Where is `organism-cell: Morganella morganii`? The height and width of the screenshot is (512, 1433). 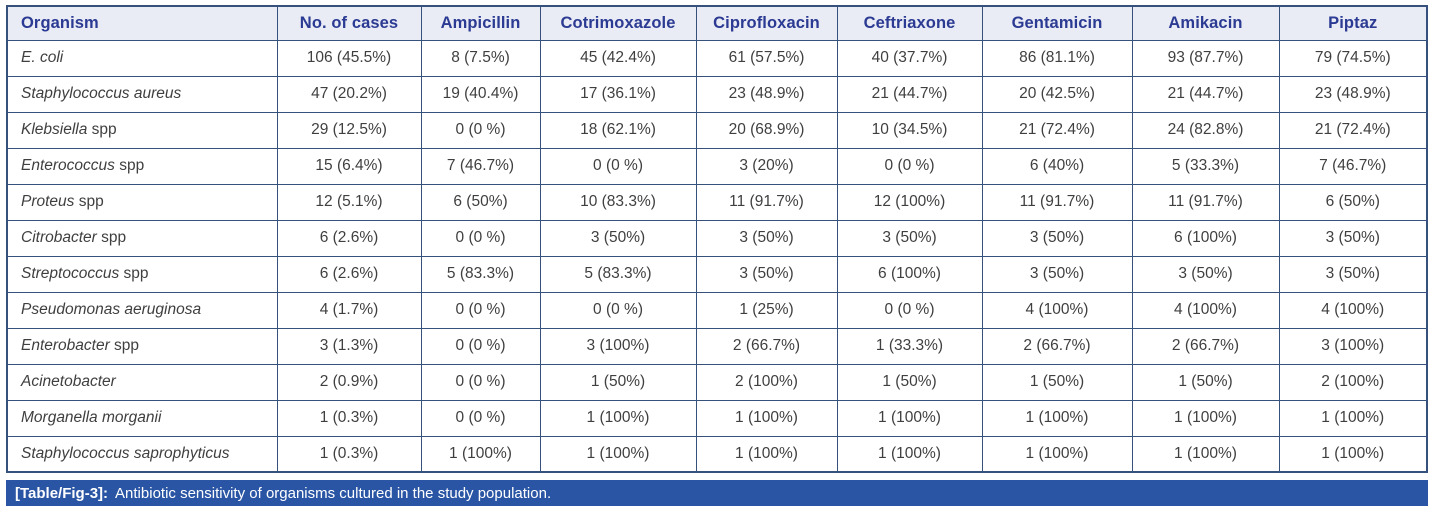
organism-cell: Morganella morganii is located at coordinates (142, 418).